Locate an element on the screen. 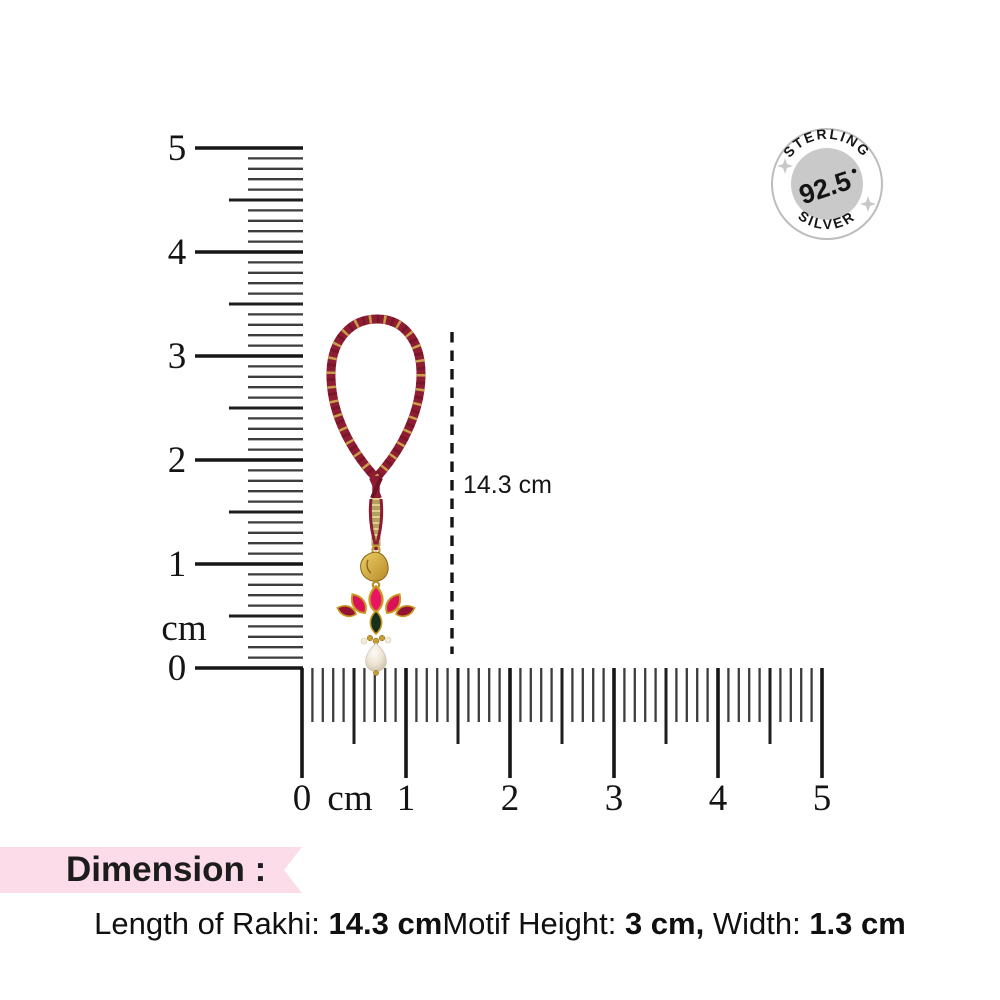 Image resolution: width=1000 pixels, height=1000 pixels. badge-purity-dot is located at coordinates (854, 171).